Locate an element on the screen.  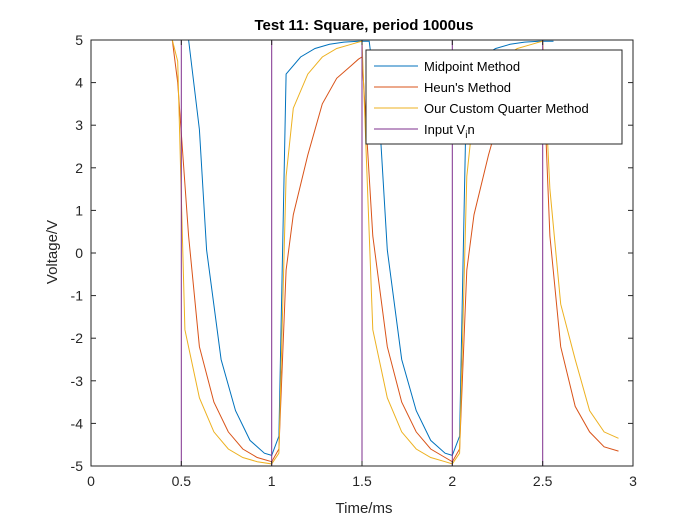
legend-label-2: Heun's Method is located at coordinates (467, 87).